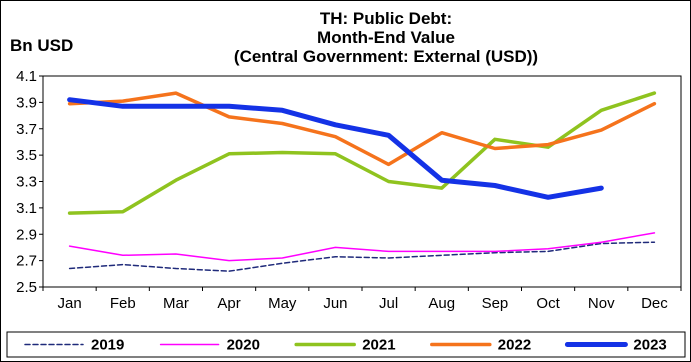 The image size is (691, 362). What do you see at coordinates (362, 247) in the screenshot?
I see `series-line-2020` at bounding box center [362, 247].